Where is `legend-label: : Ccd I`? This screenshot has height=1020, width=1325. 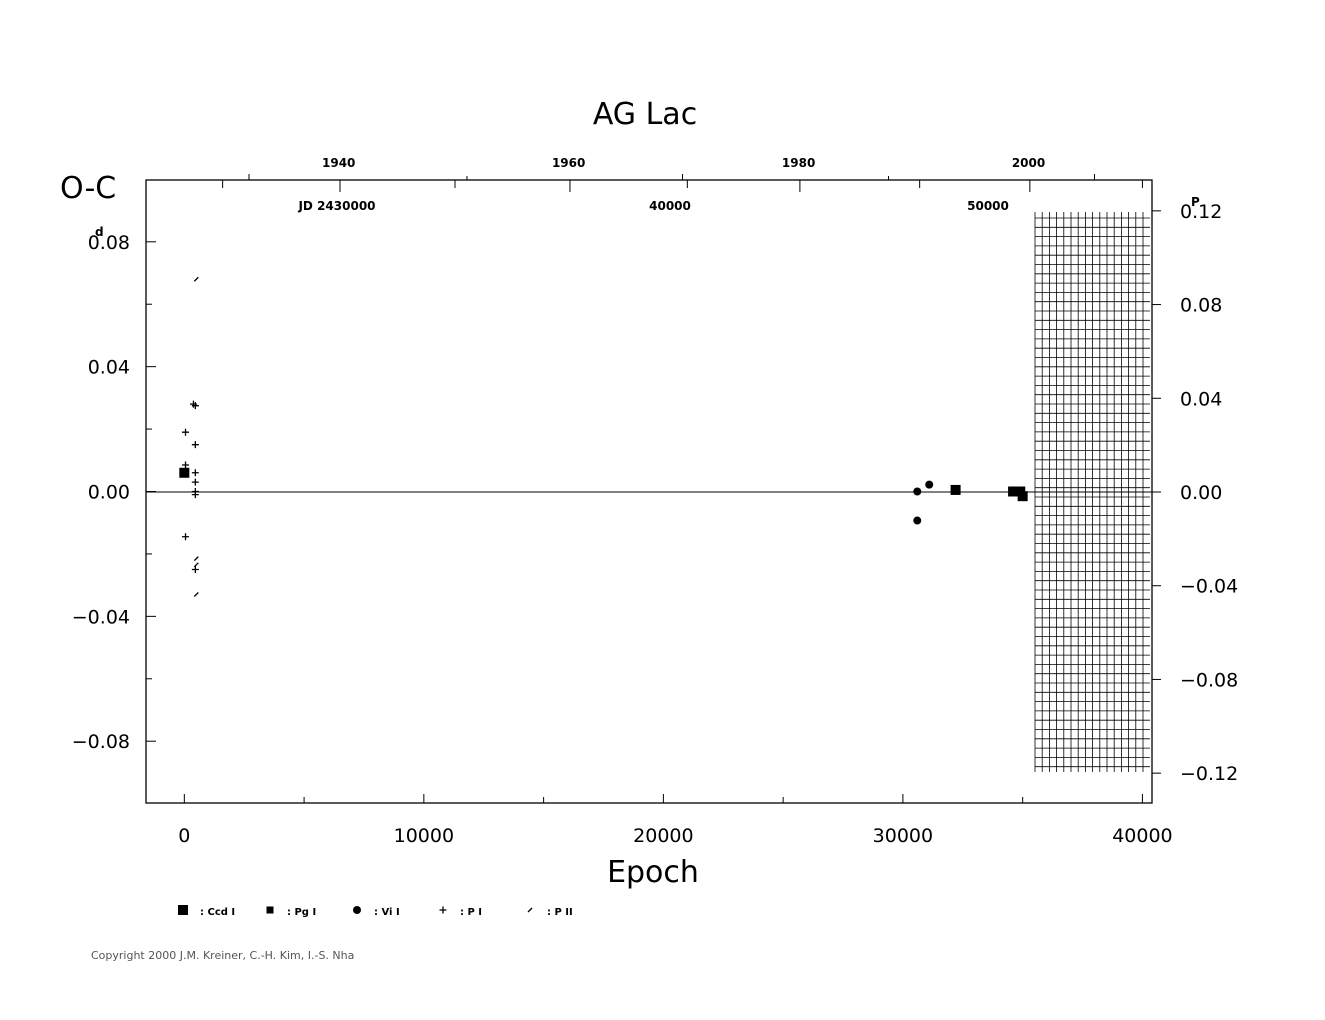
legend-label: : Ccd I is located at coordinates (217, 912).